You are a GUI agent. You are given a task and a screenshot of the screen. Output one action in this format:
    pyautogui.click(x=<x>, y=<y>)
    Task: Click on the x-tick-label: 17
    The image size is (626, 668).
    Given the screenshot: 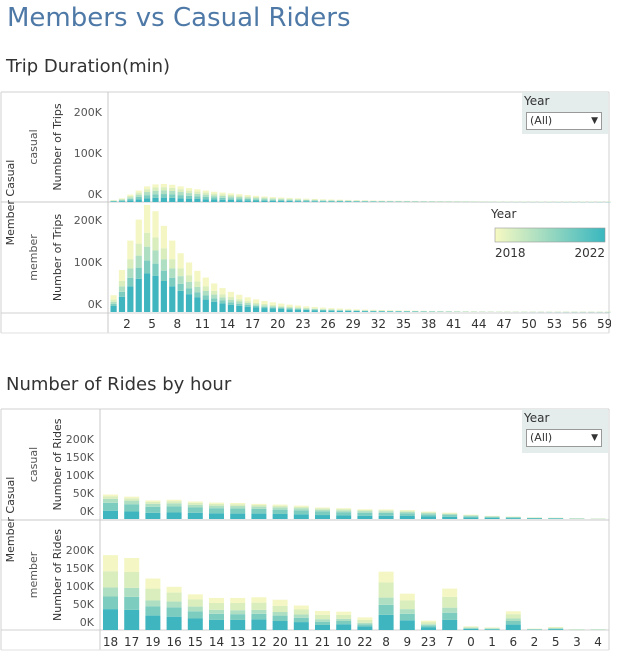 What is the action you would take?
    pyautogui.click(x=131, y=642)
    